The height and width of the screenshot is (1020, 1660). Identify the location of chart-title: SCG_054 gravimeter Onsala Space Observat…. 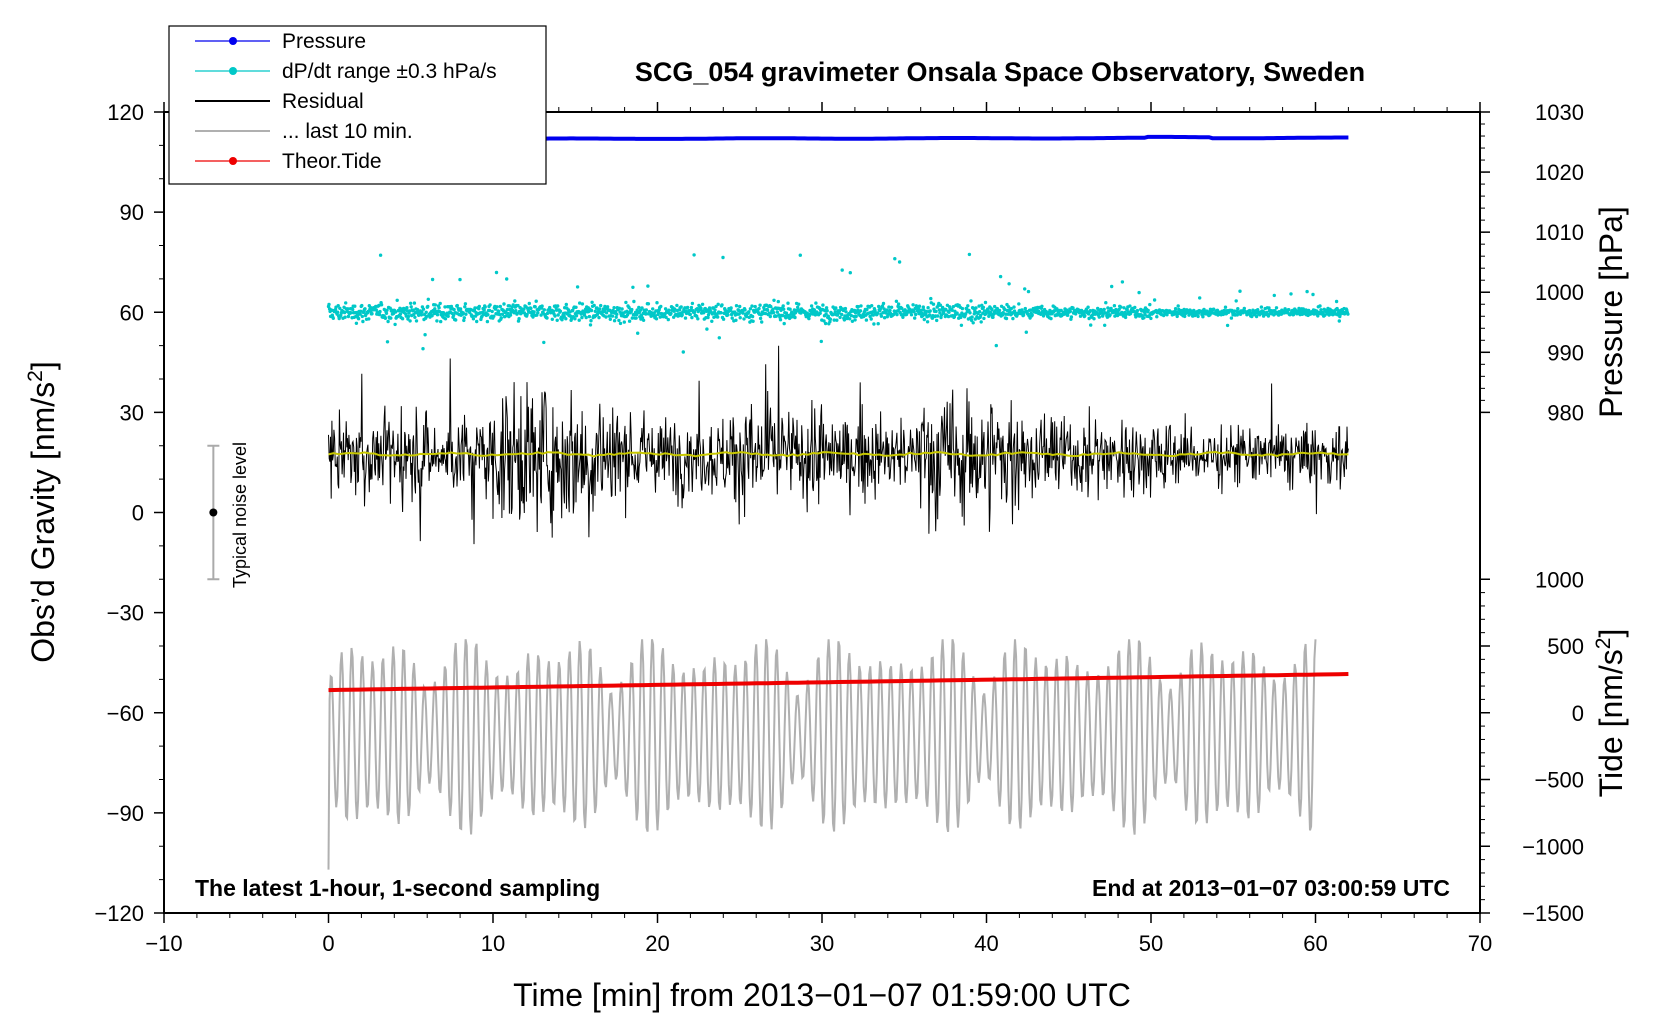
(1000, 72).